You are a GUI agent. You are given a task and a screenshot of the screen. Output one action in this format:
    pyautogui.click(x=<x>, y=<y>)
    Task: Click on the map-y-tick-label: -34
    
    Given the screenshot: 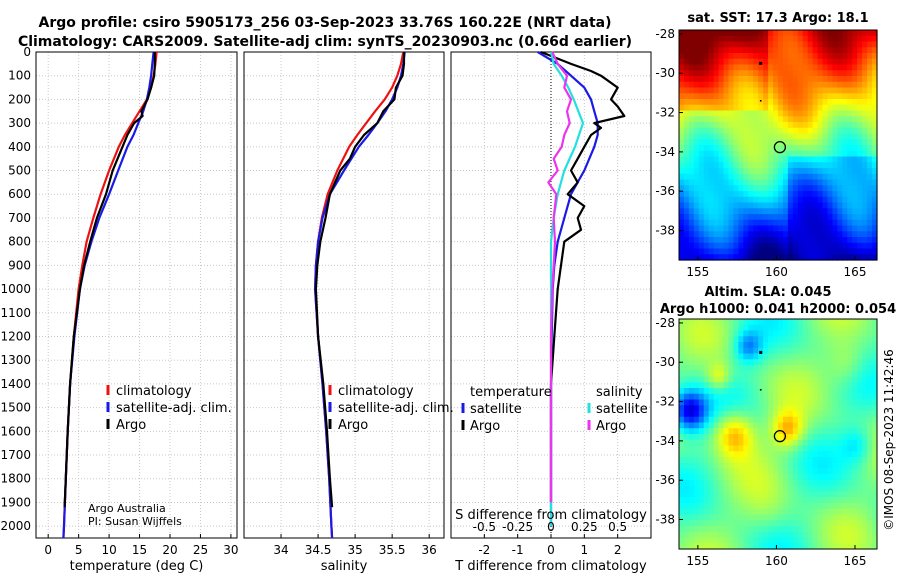 What is the action you would take?
    pyautogui.click(x=665, y=152)
    